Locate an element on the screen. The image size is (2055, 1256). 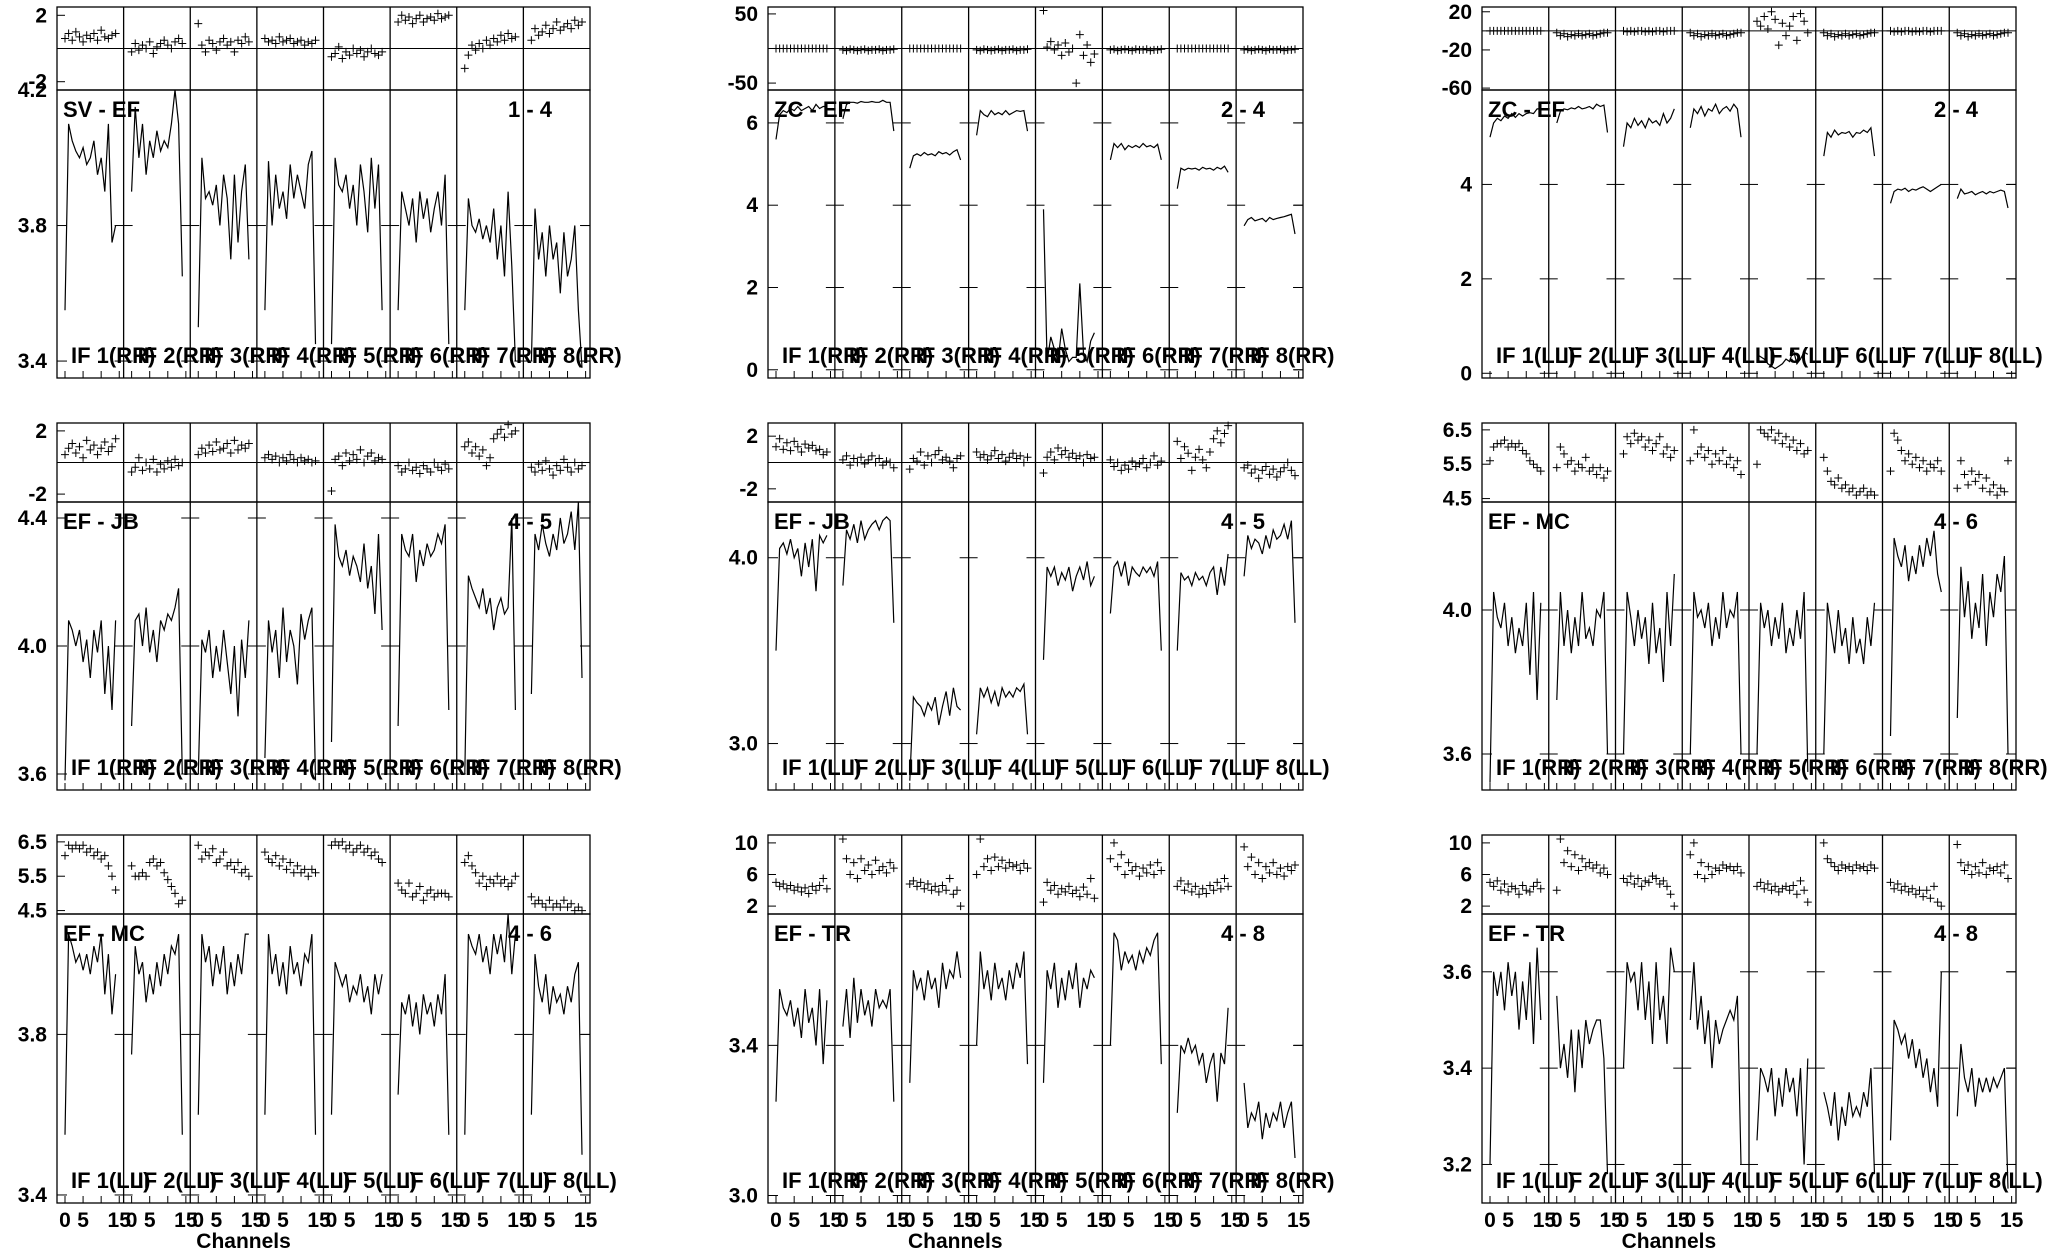
phase-y-tick-label: 6 is located at coordinates (752, 875).